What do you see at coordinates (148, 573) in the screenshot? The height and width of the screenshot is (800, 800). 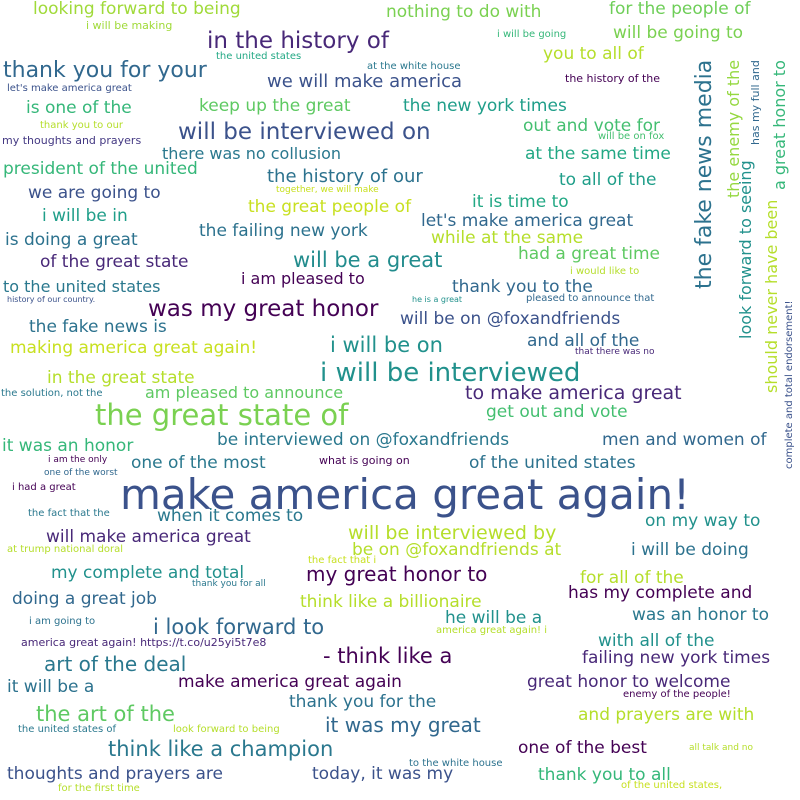 I see `phrase-93: my complete and total` at bounding box center [148, 573].